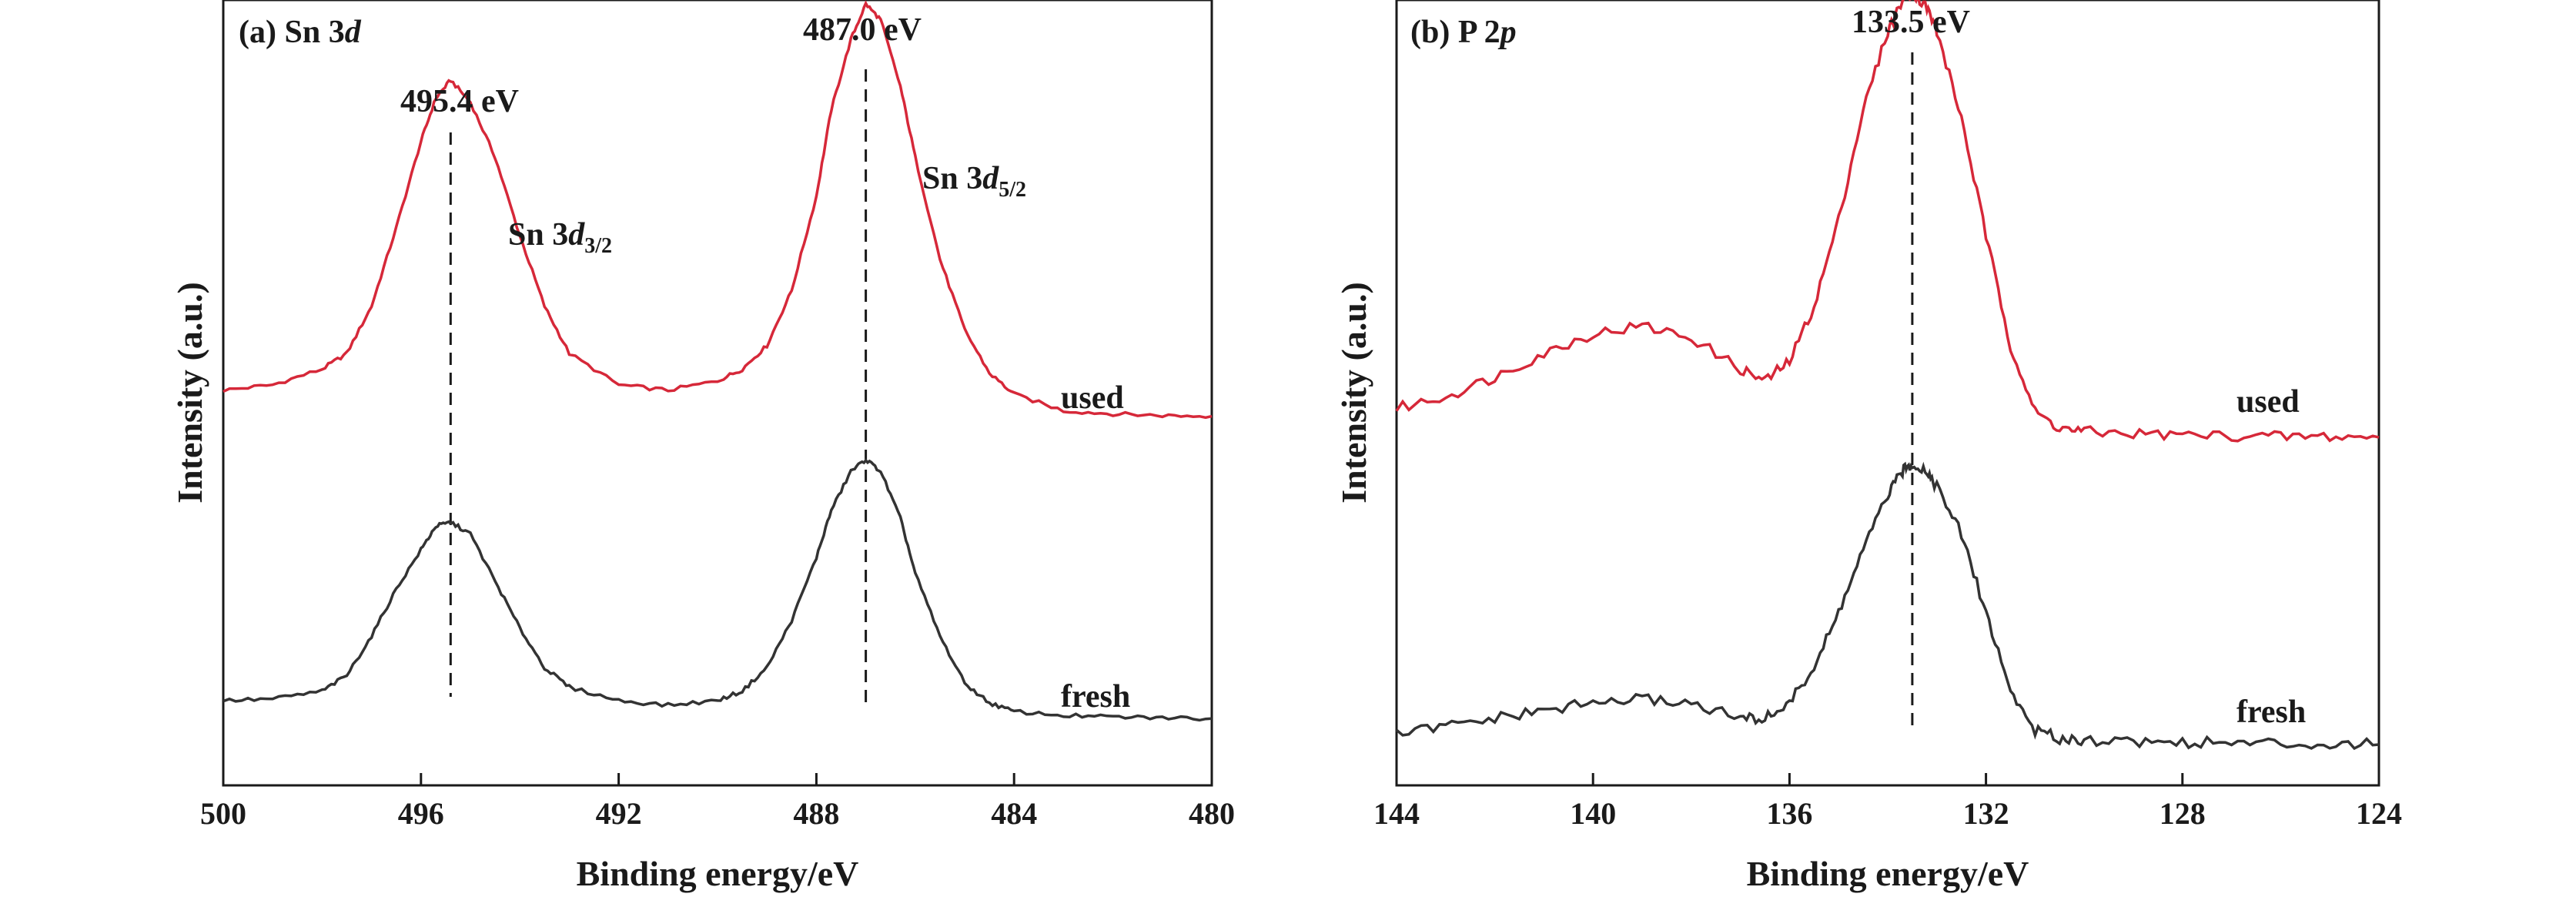 The height and width of the screenshot is (897, 2576). Describe the element at coordinates (421, 814) in the screenshot. I see `x-tick-label: 496` at that location.